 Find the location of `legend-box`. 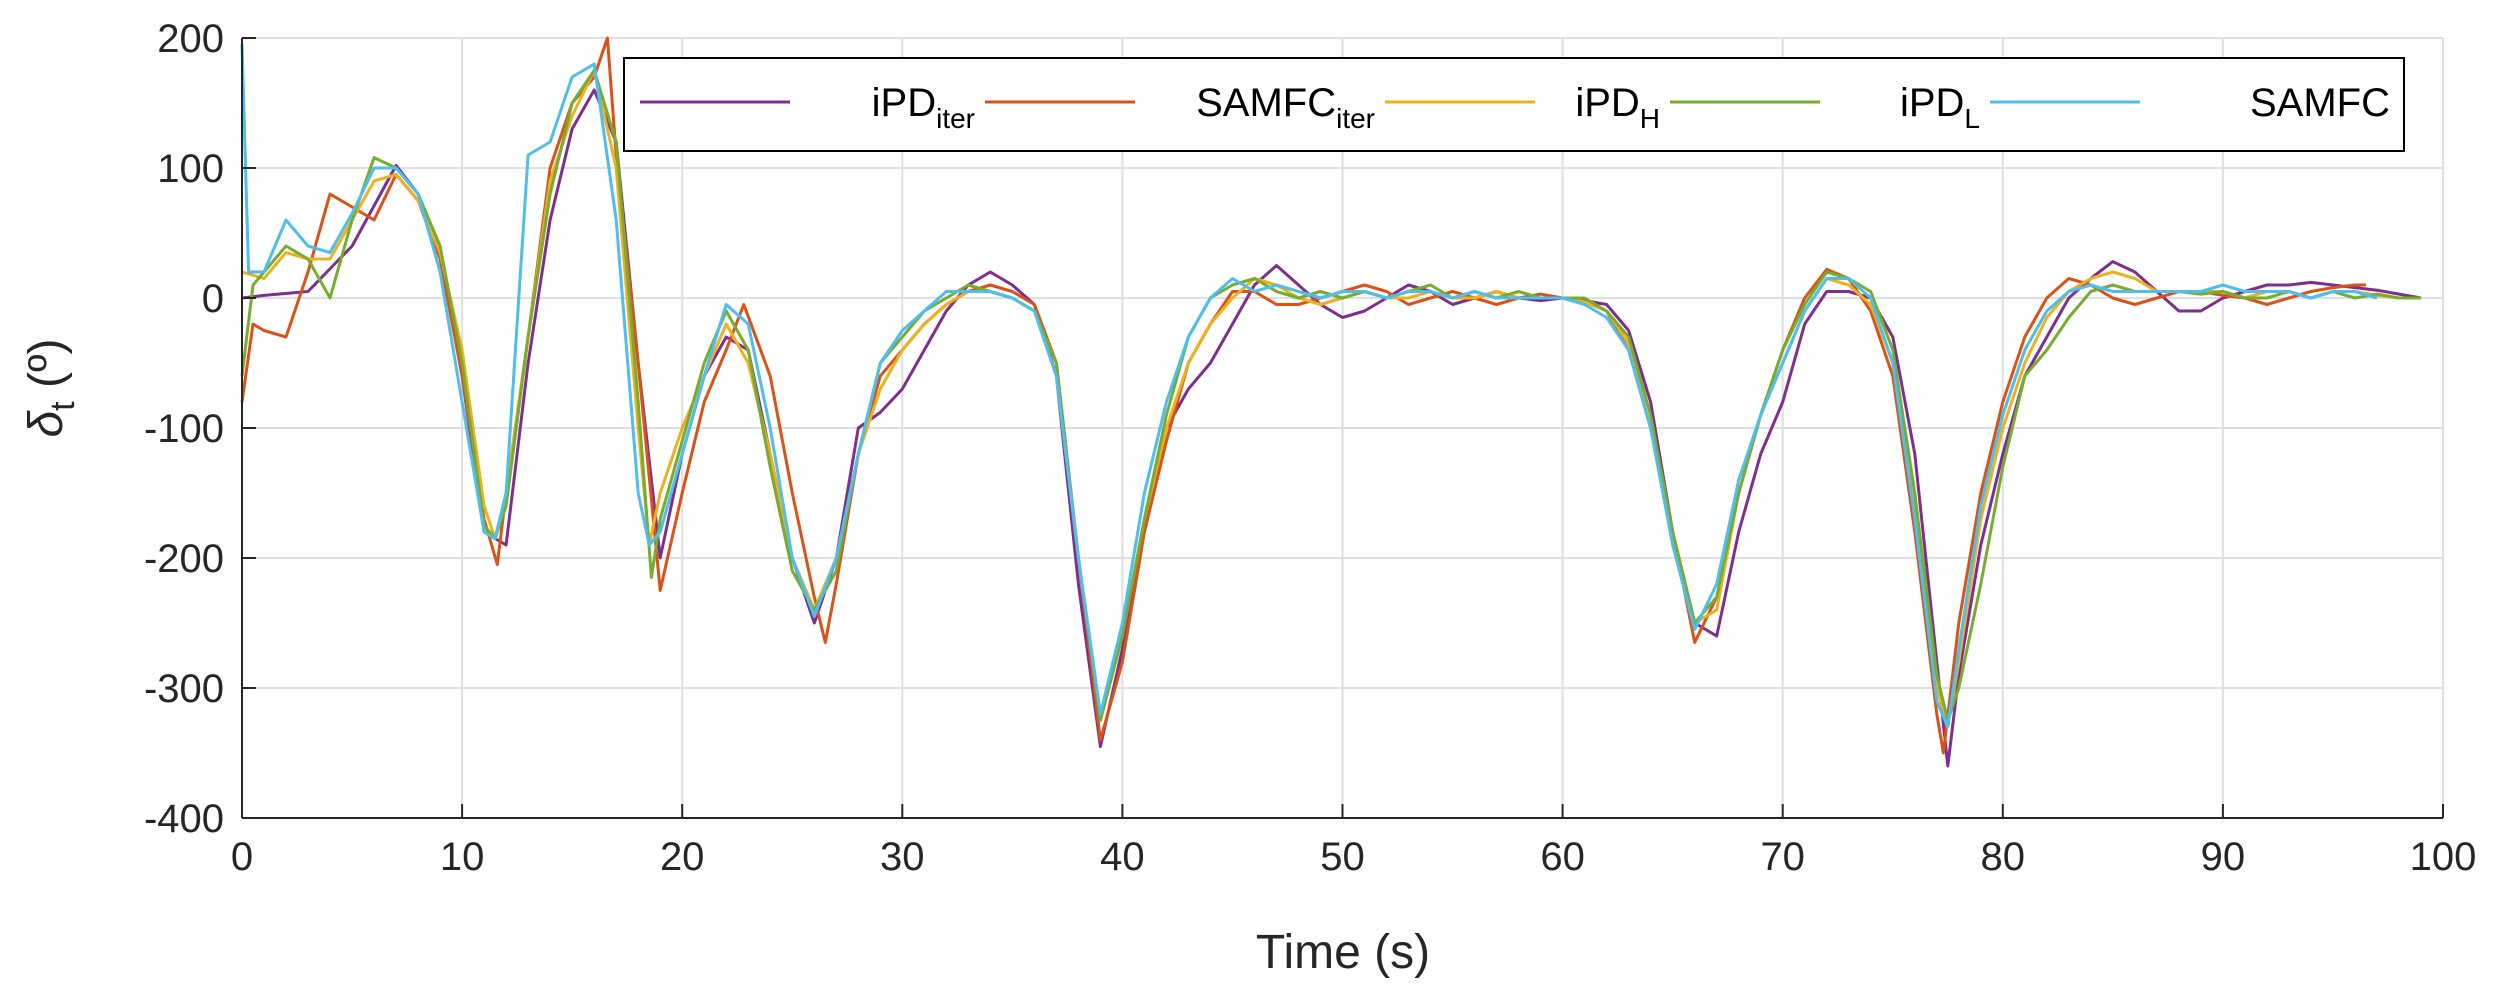

legend-box is located at coordinates (1514, 104).